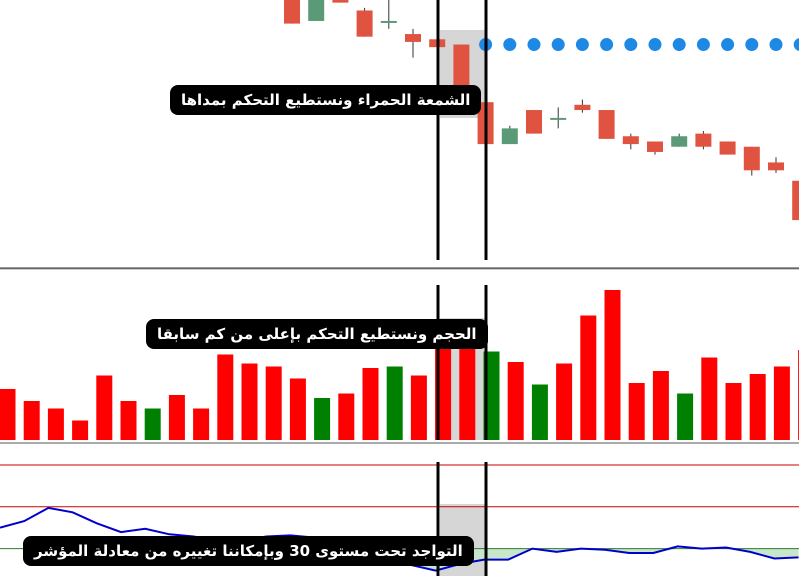 The width and height of the screenshot is (799, 576). Describe the element at coordinates (317, 334) in the screenshot. I see `volume-callout: الحجم ونستطيع التحكم بإعلى من كم سابقا` at that location.